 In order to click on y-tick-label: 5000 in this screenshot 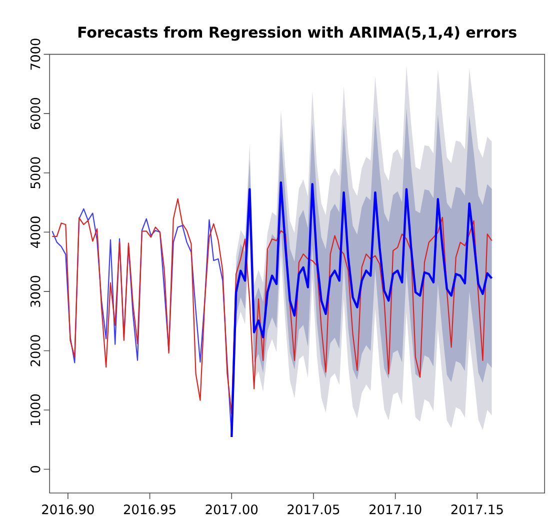, I will do `click(35, 172)`.